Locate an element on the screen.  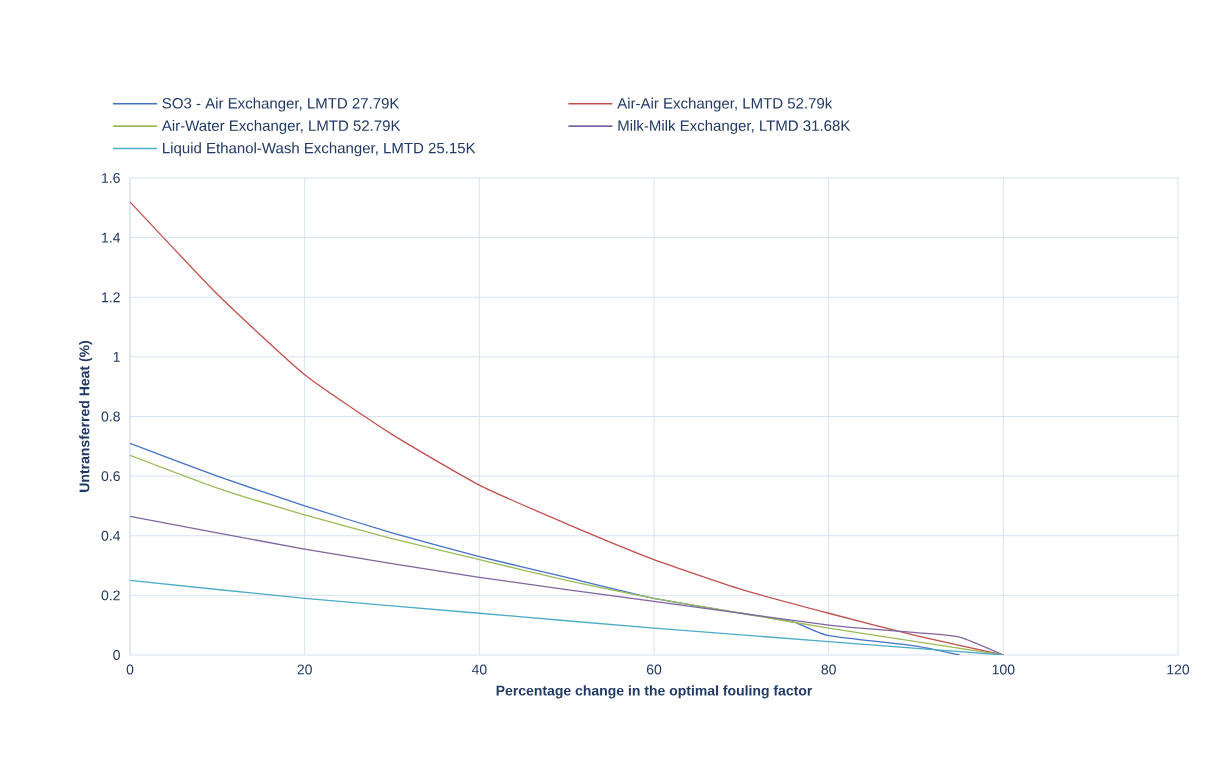
y-tick-label: 0.6 is located at coordinates (110, 476).